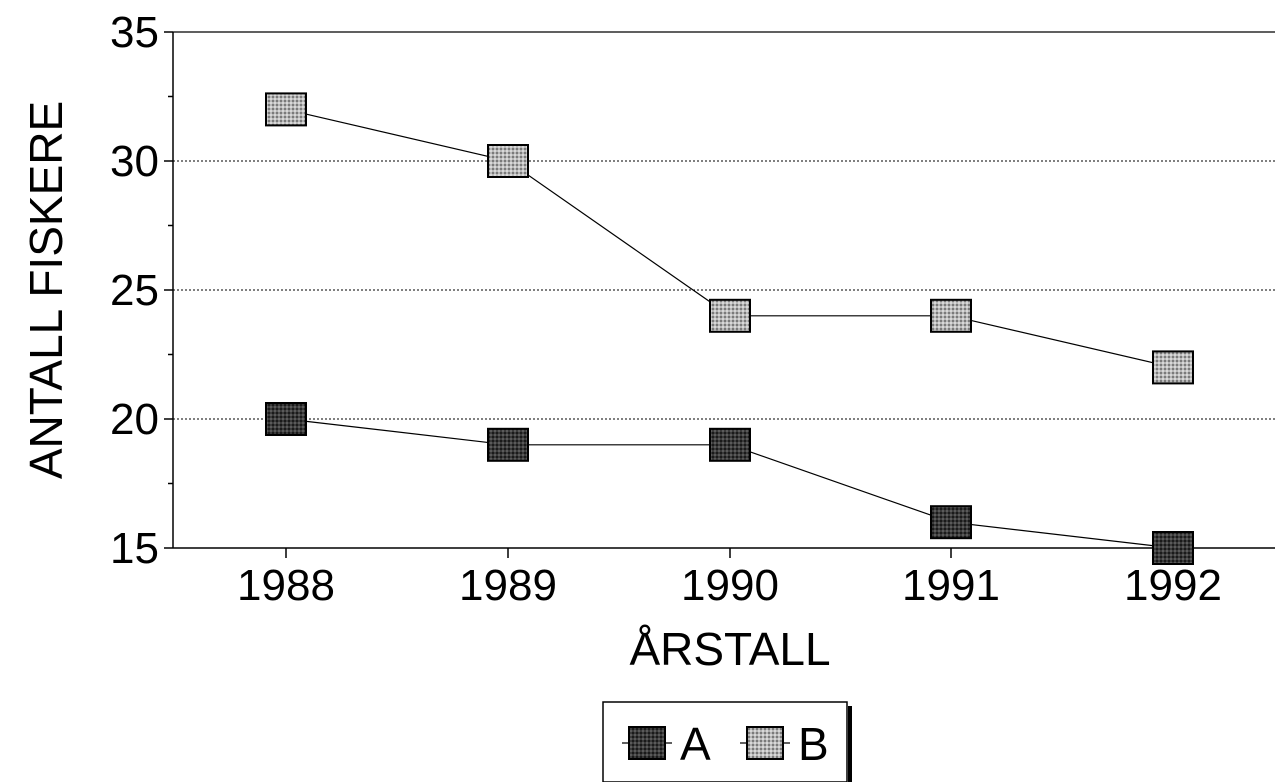  Describe the element at coordinates (647, 743) in the screenshot. I see `legend-marker-a` at that location.